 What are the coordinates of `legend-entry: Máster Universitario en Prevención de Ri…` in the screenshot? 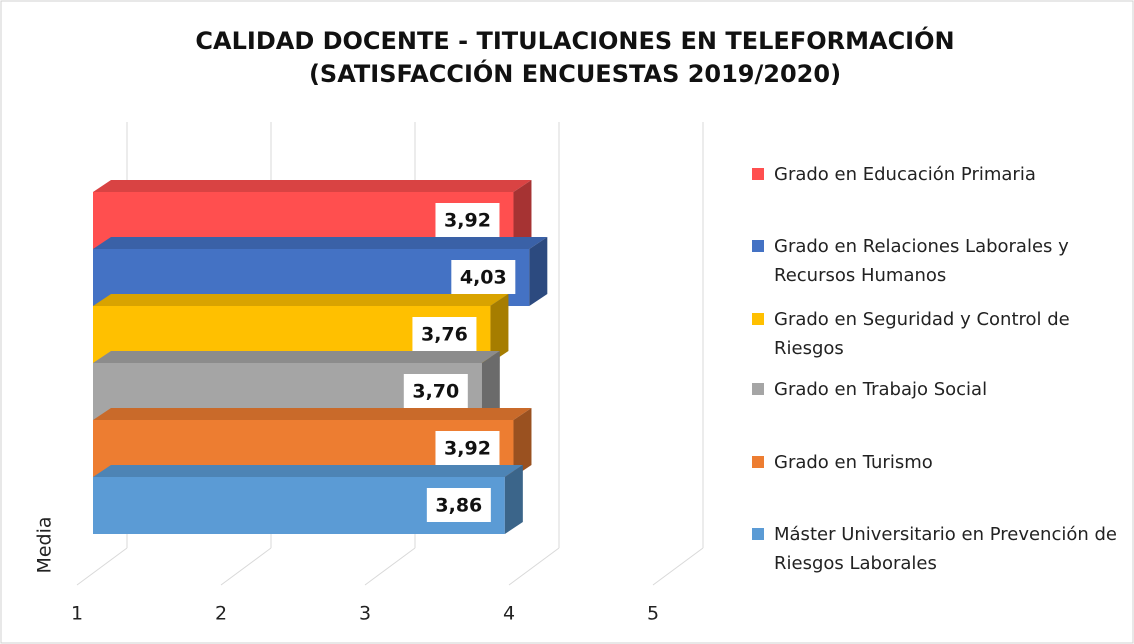 It's located at (937, 549).